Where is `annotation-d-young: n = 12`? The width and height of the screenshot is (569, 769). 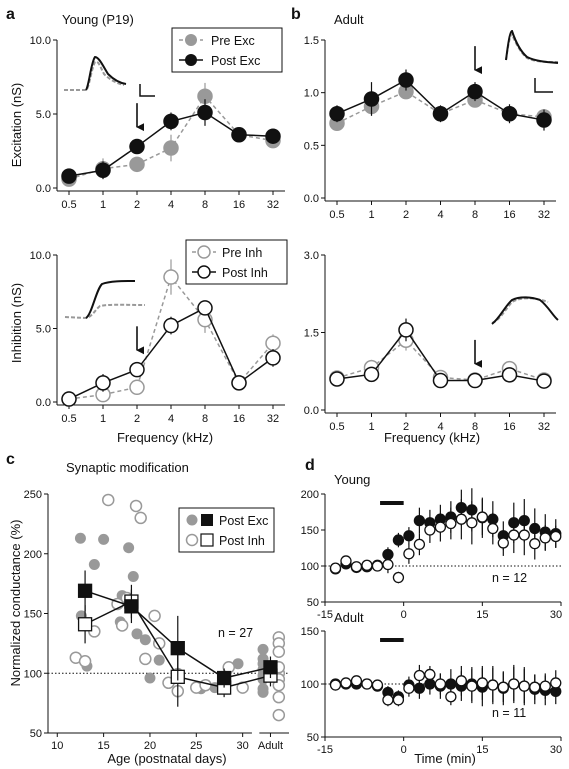 annotation-d-young: n = 12 is located at coordinates (509, 578).